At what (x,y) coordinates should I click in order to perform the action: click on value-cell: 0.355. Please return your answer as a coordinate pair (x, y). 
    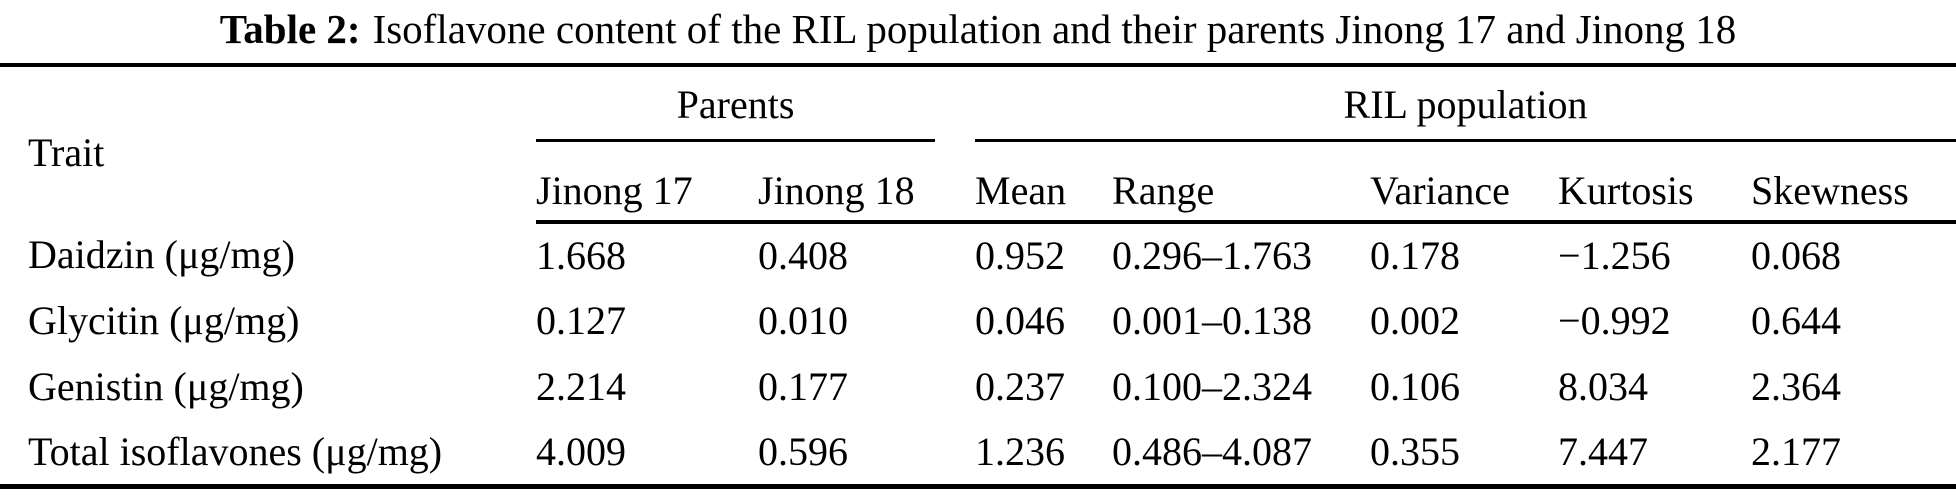
    Looking at the image, I should click on (1464, 454).